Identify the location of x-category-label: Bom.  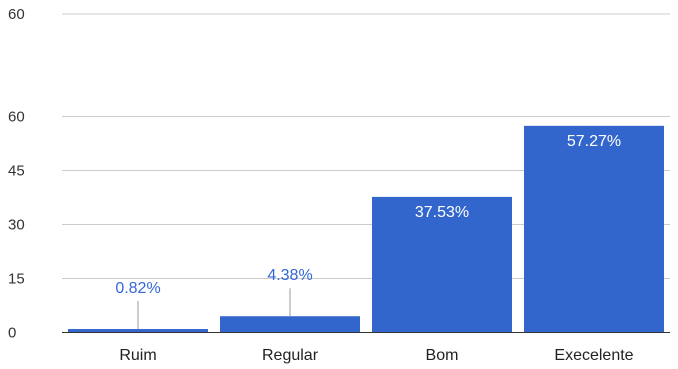
(442, 355).